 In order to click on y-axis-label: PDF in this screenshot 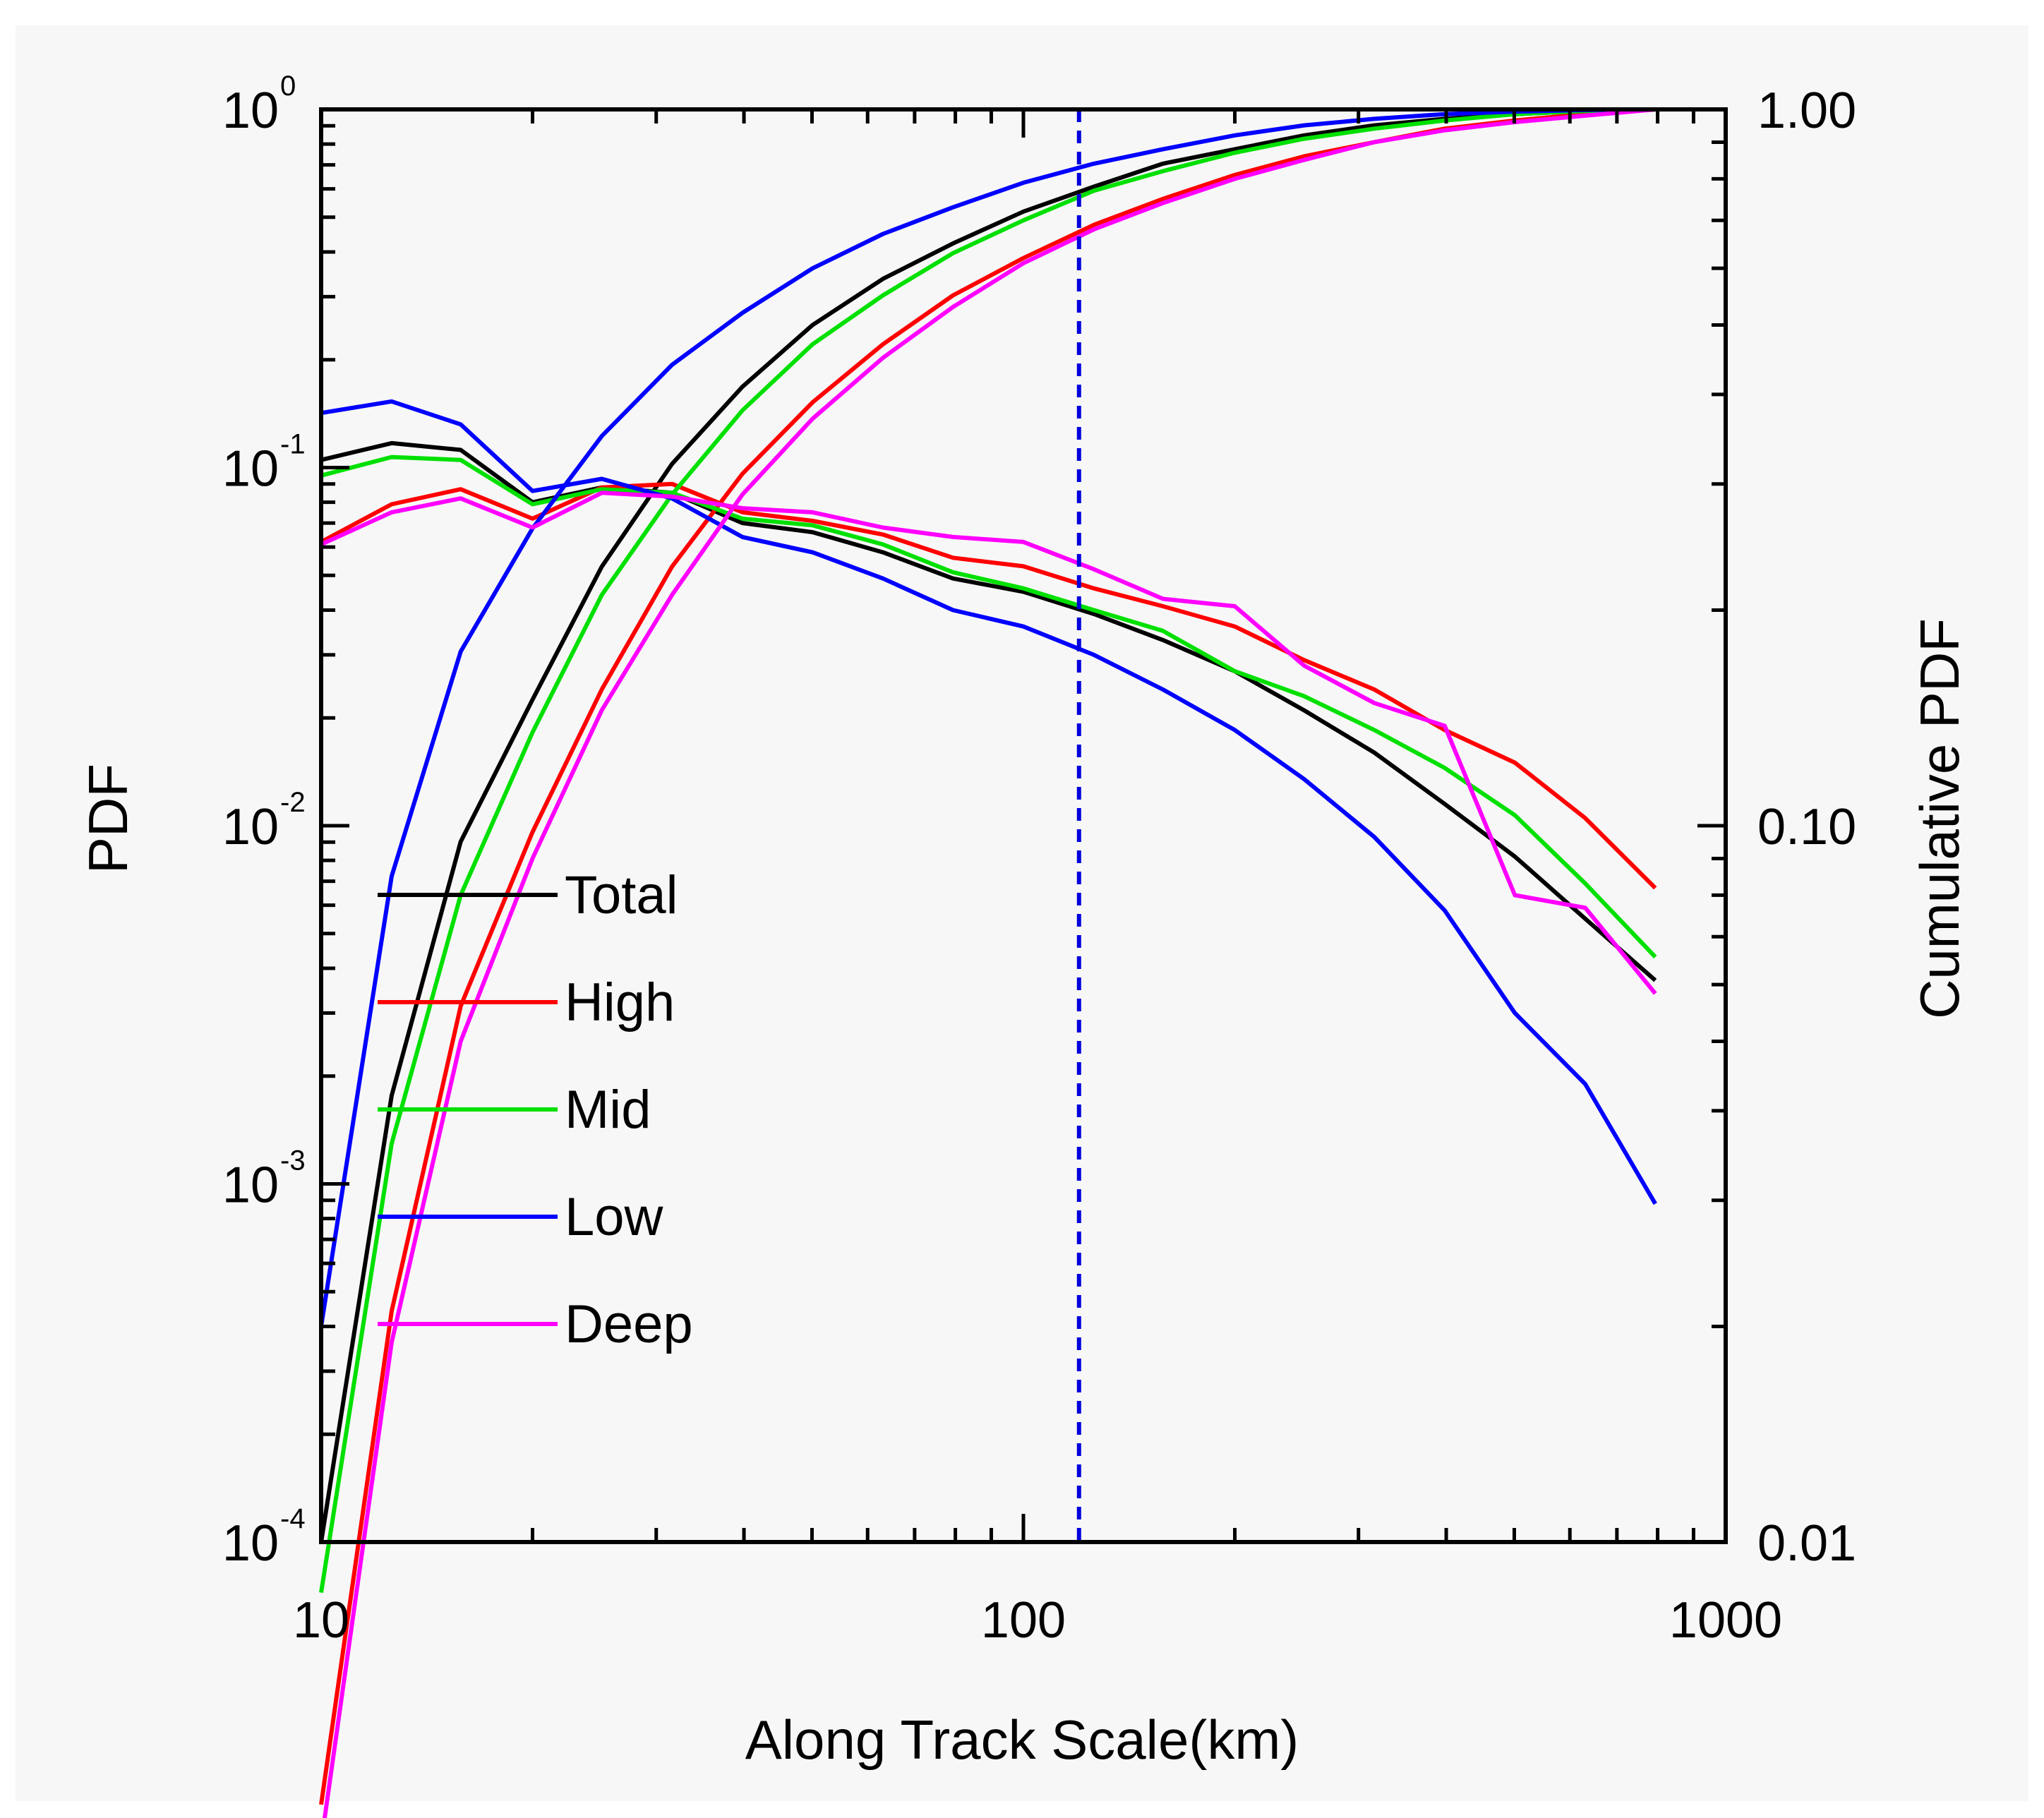, I will do `click(108, 819)`.